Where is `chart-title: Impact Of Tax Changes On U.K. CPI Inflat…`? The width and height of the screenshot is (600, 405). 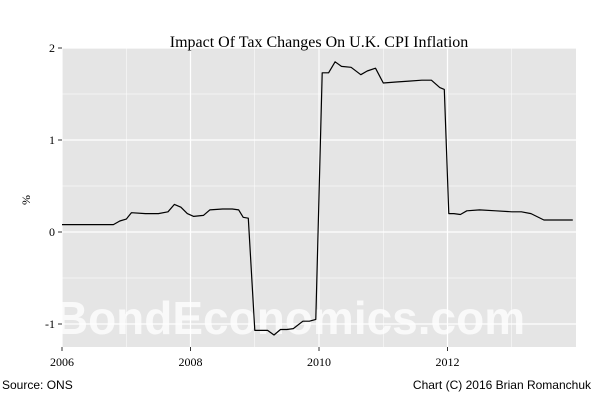
chart-title: Impact Of Tax Changes On U.K. CPI Inflat… is located at coordinates (319, 42).